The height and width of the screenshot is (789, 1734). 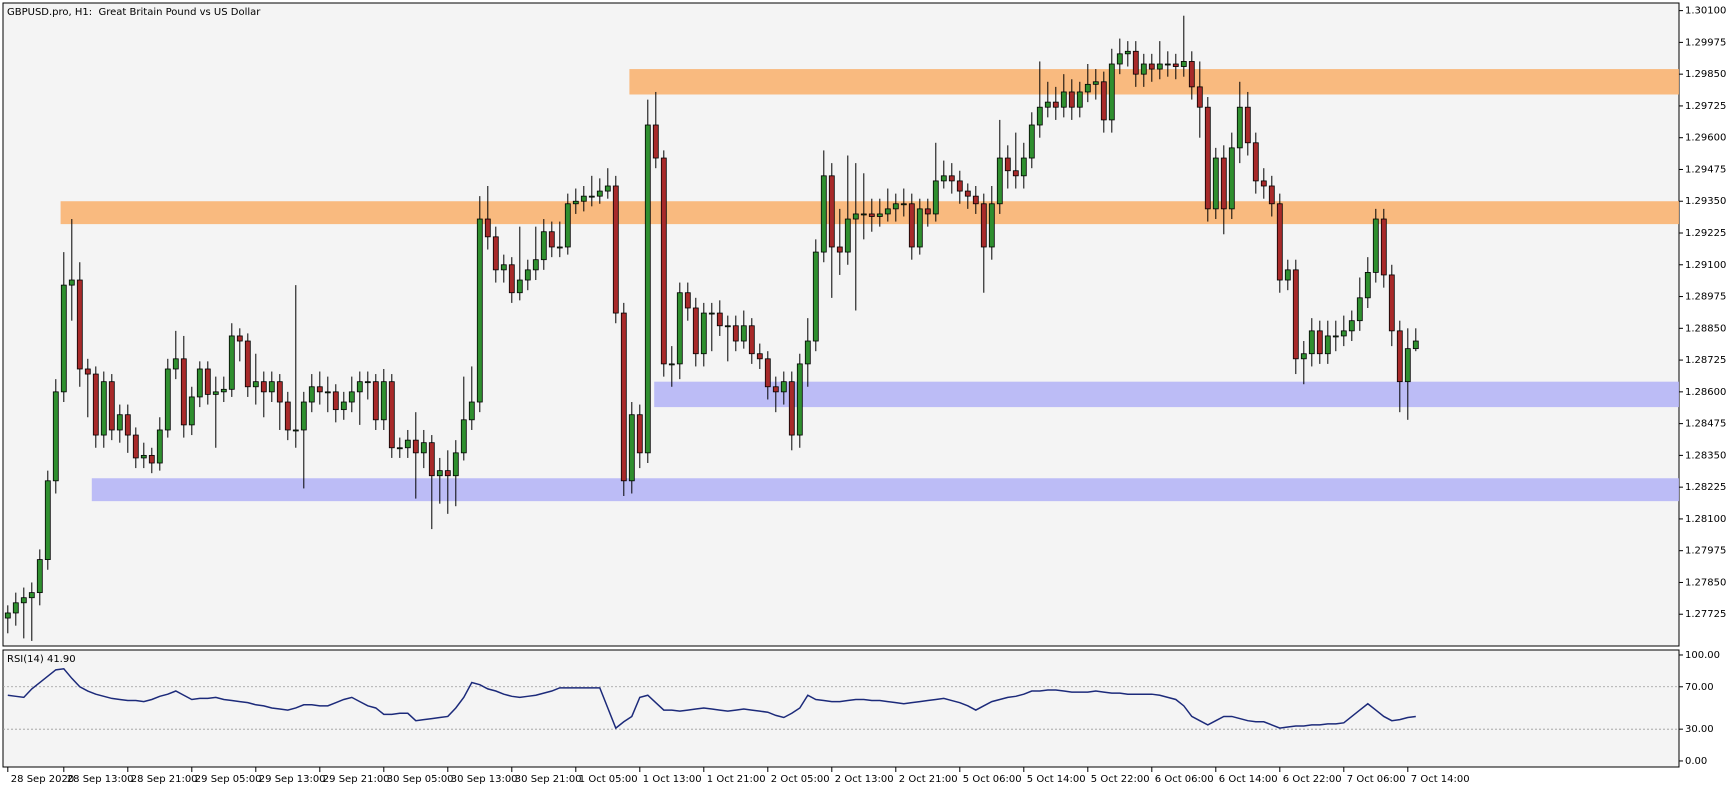 What do you see at coordinates (1696, 761) in the screenshot?
I see `y-tick-label: 0.00` at bounding box center [1696, 761].